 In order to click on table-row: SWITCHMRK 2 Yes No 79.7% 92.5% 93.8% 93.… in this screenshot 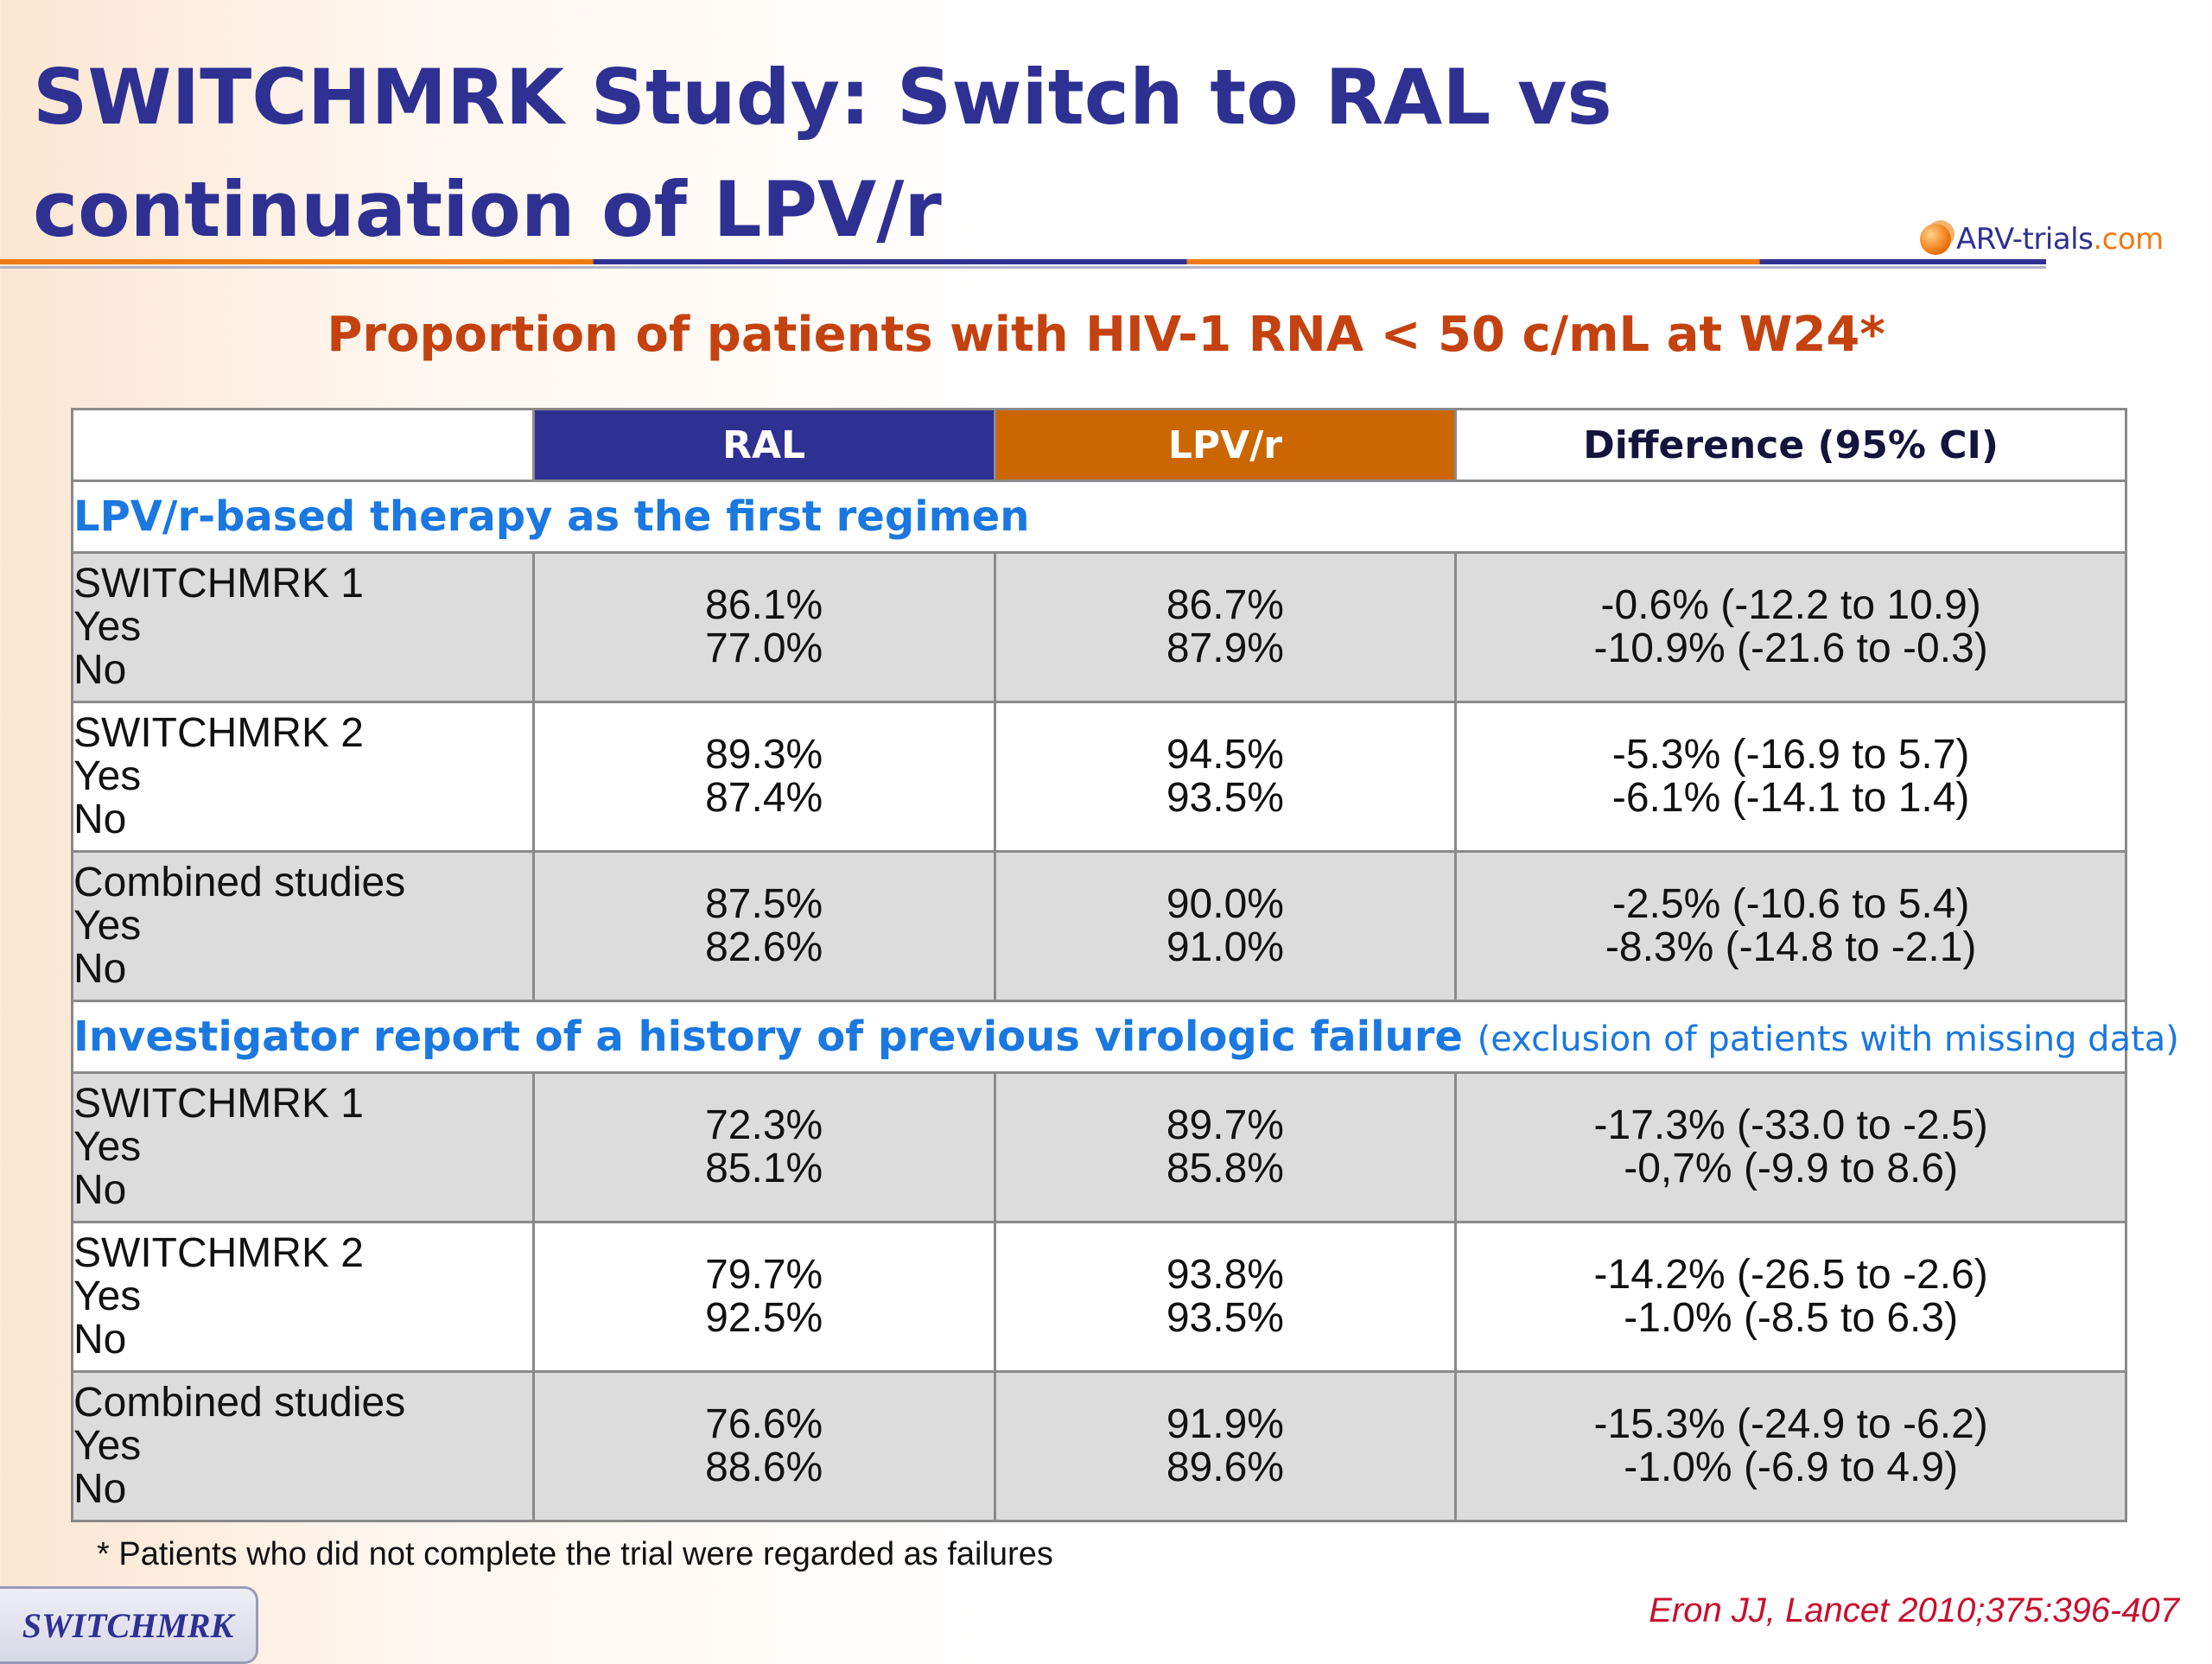, I will do `click(1099, 1297)`.